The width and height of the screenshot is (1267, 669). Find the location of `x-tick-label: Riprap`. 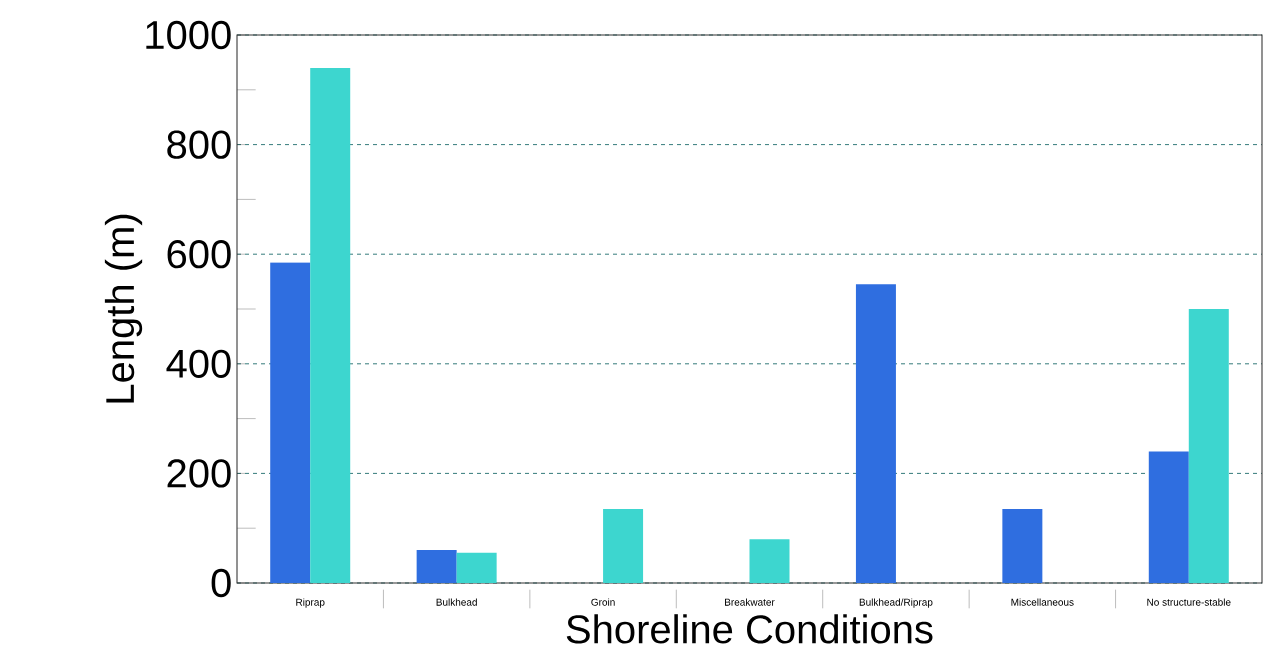

x-tick-label: Riprap is located at coordinates (310, 603).